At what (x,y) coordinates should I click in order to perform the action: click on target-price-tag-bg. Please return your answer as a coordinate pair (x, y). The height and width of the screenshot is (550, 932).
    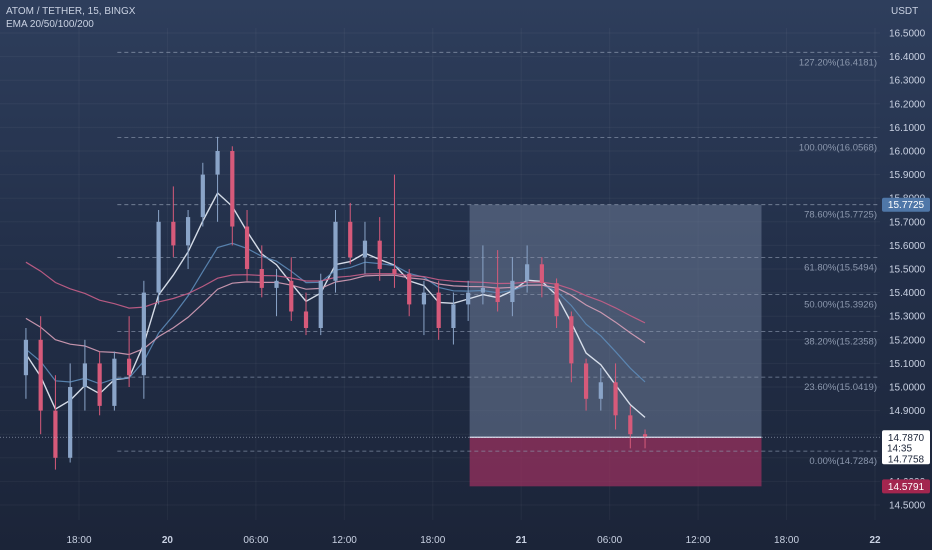
    Looking at the image, I should click on (906, 204).